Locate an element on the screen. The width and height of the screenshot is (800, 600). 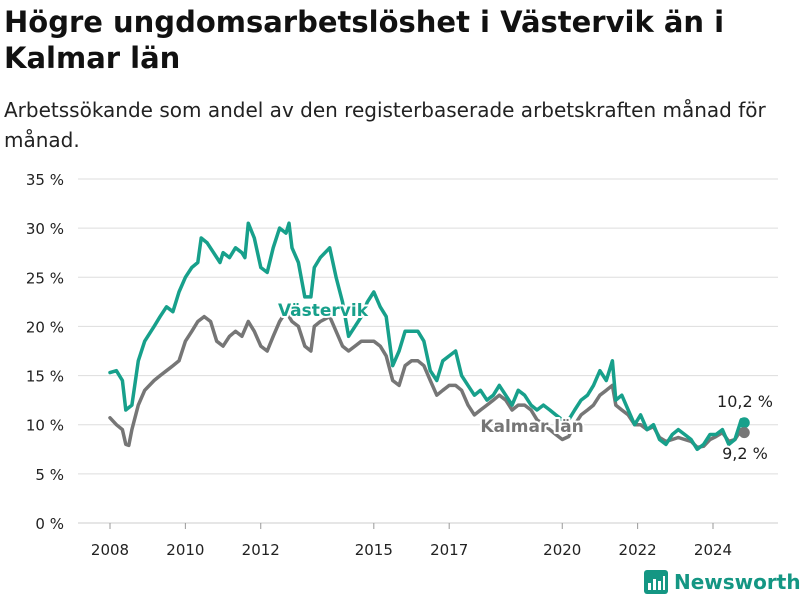
x-tick-label: 2017 is located at coordinates (449, 550).